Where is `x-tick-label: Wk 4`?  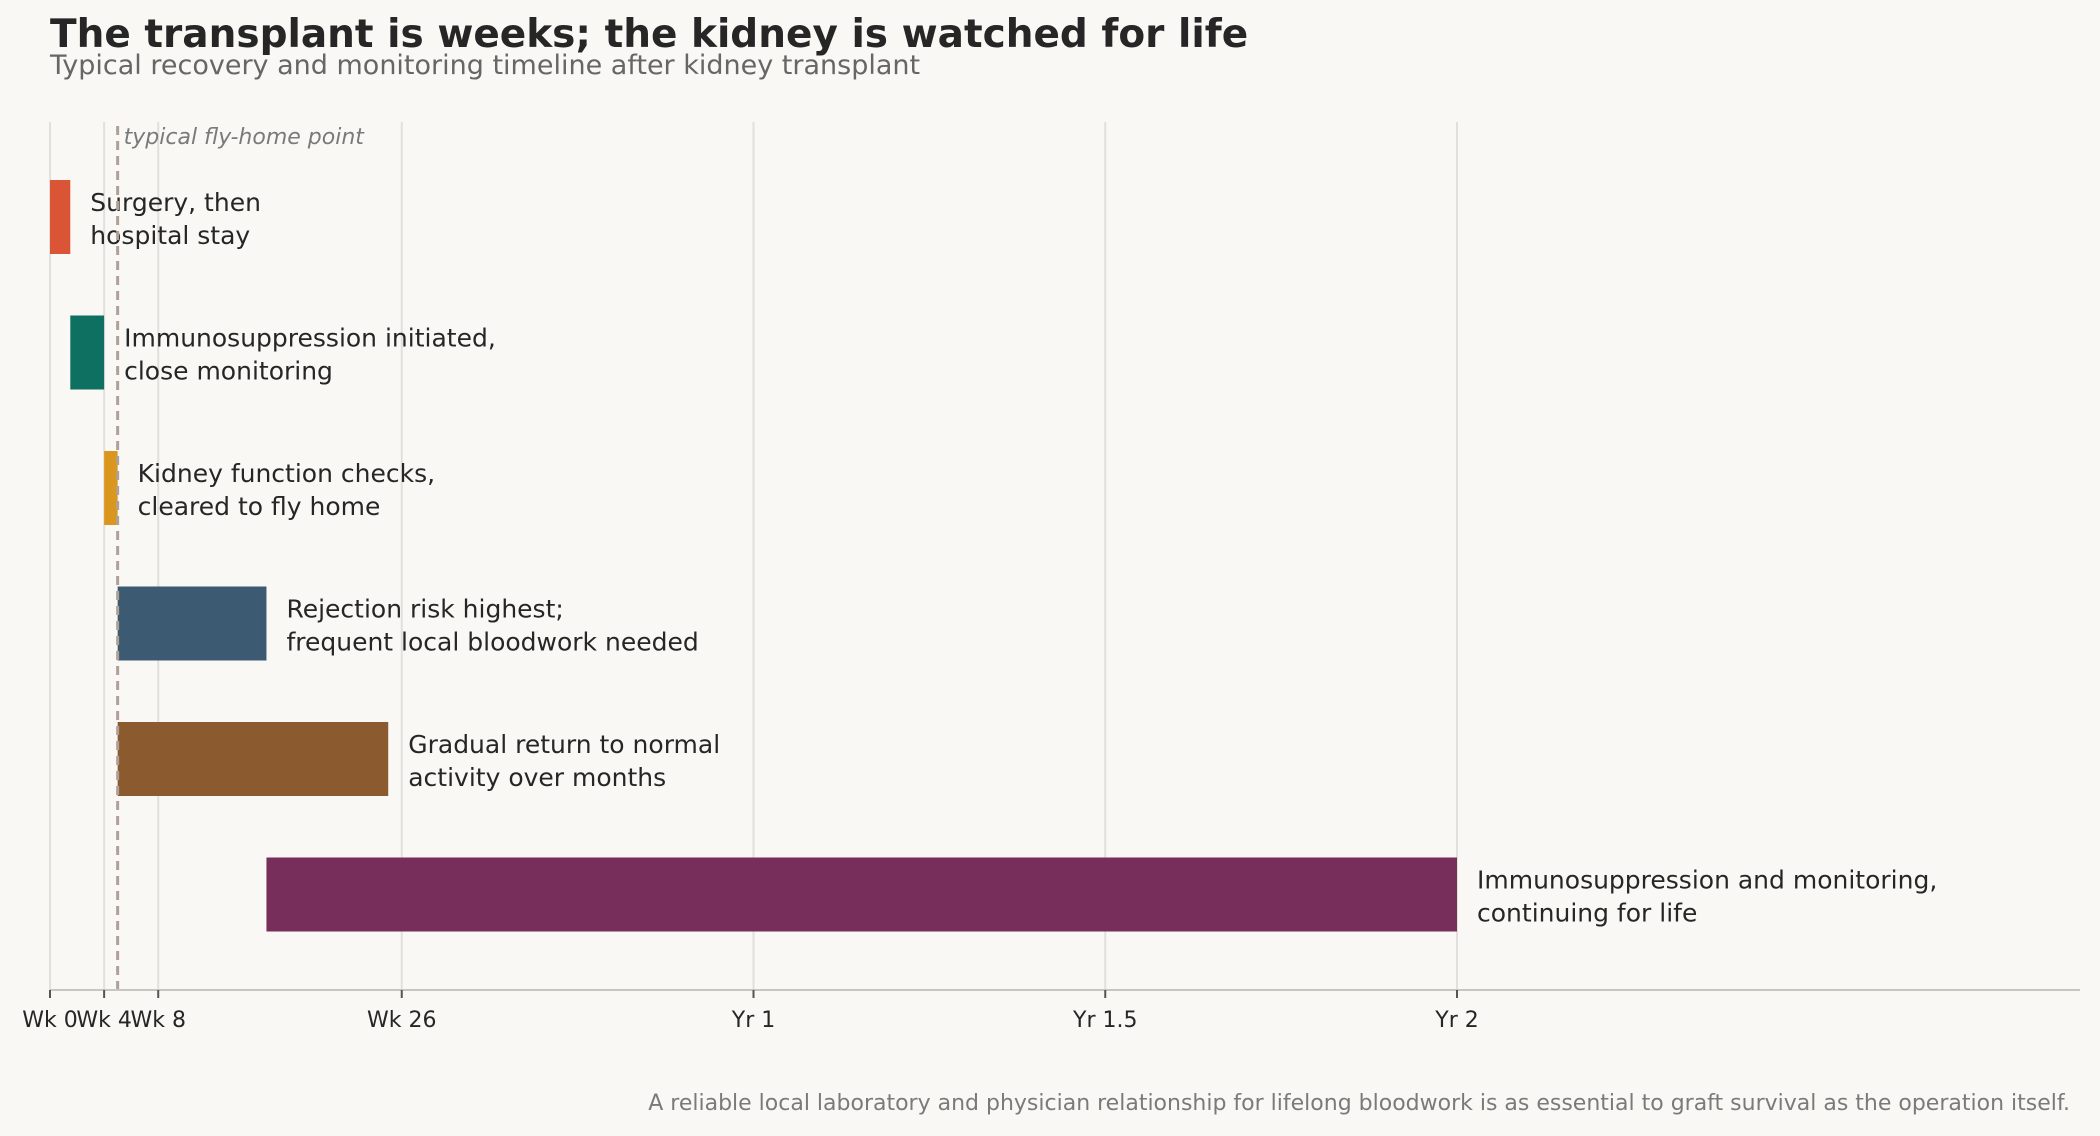
x-tick-label: Wk 4 is located at coordinates (103, 1020).